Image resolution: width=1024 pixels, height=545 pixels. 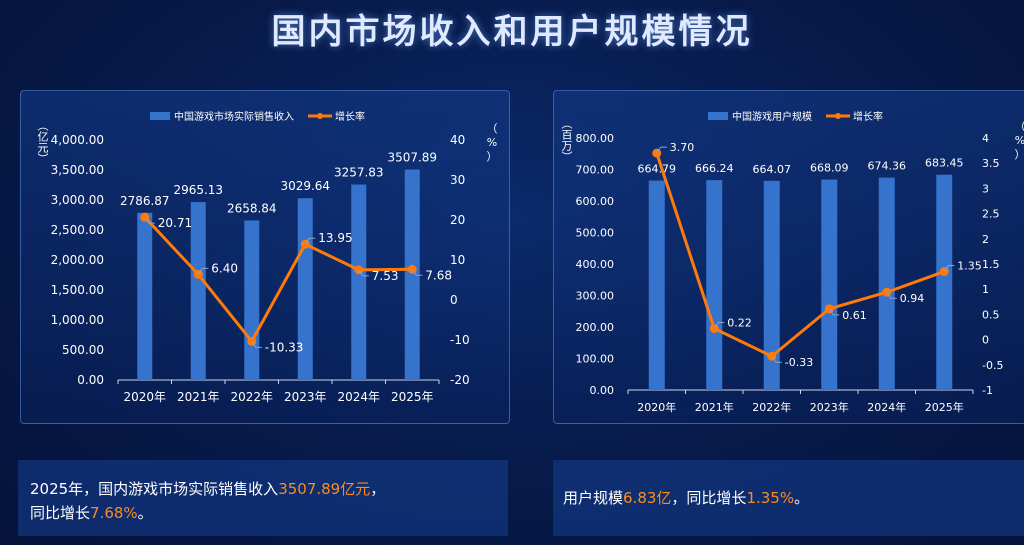 I want to click on bar-value-label: 664.07, so click(x=772, y=169).